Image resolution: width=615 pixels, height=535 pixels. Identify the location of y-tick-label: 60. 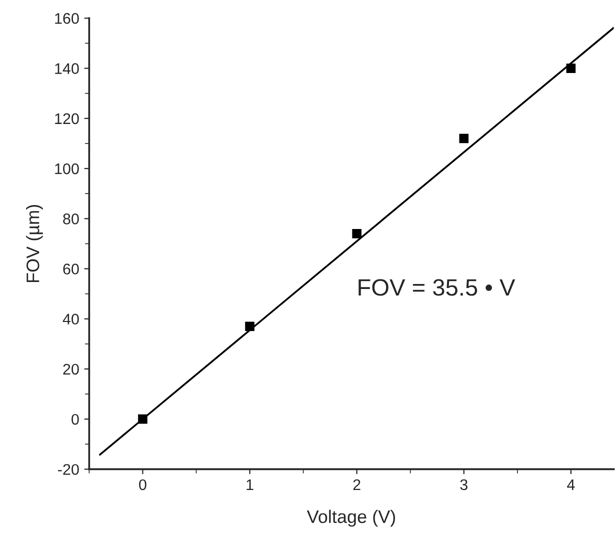
(71, 269).